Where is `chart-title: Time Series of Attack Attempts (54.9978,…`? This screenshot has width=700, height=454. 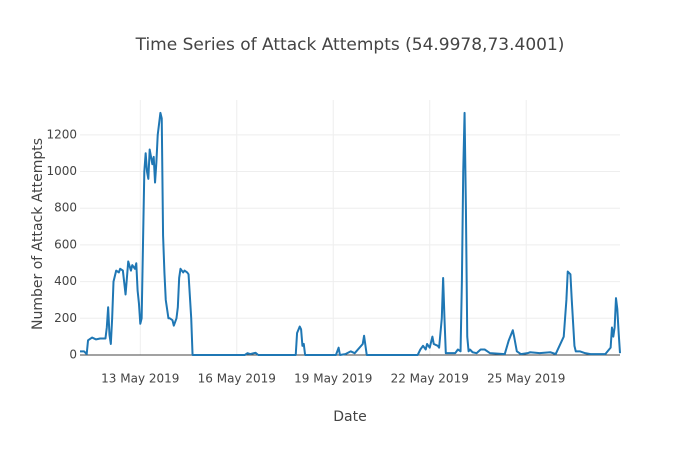
chart-title: Time Series of Attack Attempts (54.9978,… is located at coordinates (350, 45).